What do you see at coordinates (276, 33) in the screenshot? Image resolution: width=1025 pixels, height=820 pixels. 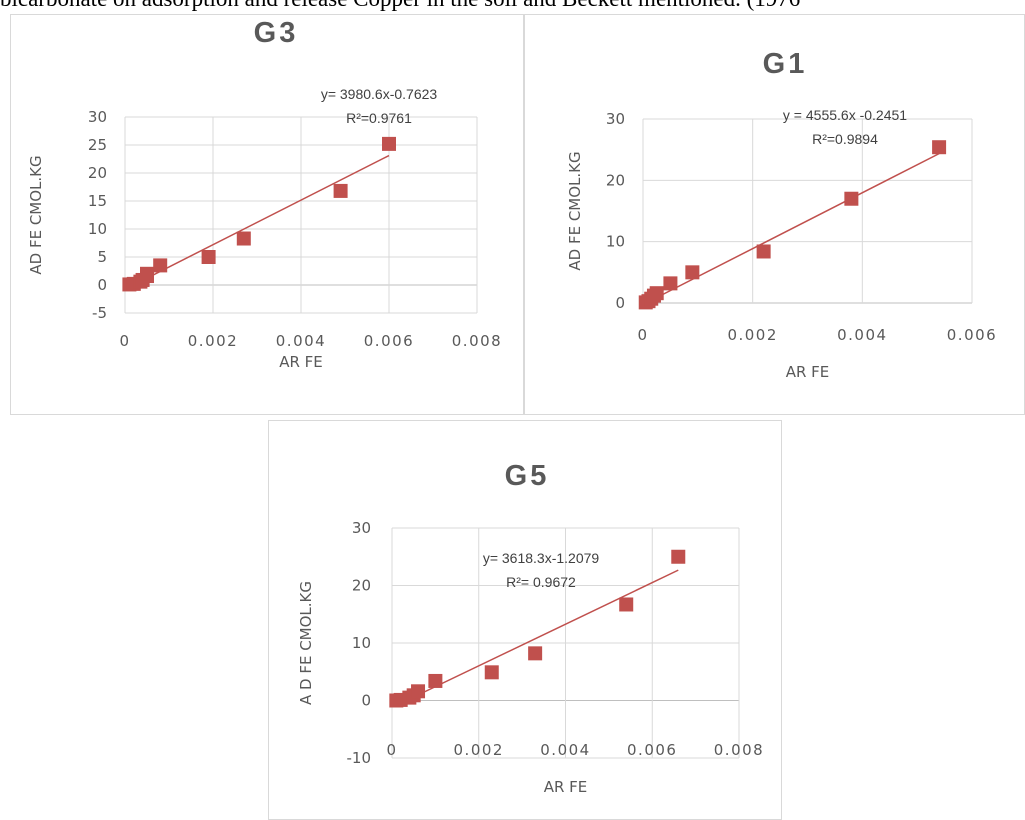 I see `chart-title: G3` at bounding box center [276, 33].